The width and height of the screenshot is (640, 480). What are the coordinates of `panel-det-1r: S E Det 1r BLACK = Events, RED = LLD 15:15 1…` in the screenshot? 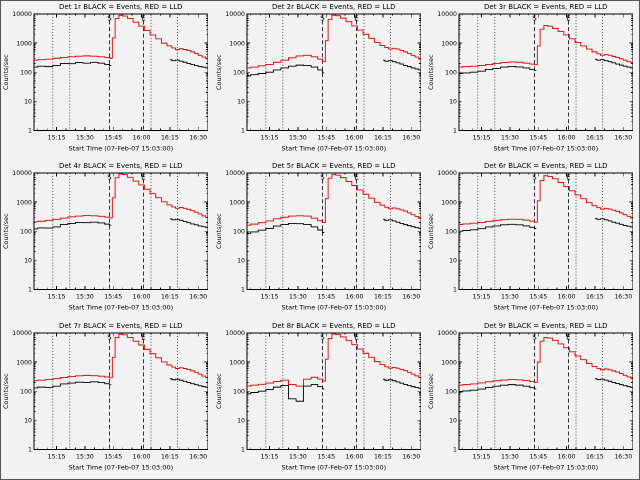 It's located at (105, 77).